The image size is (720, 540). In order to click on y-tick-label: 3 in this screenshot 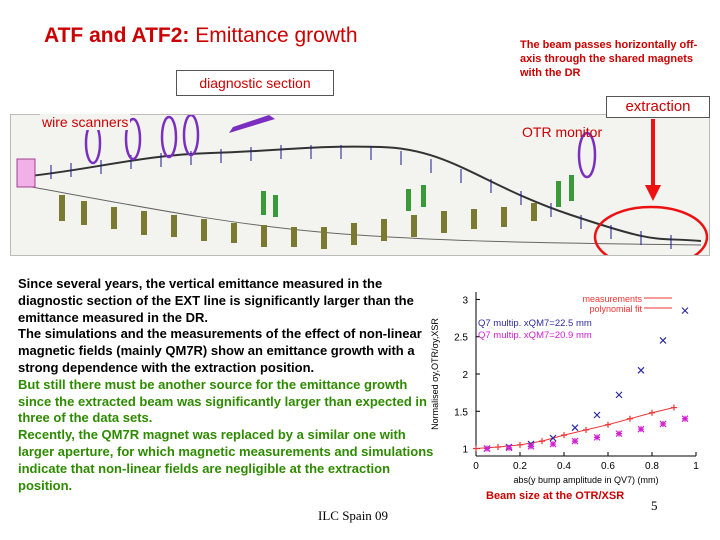, I will do `click(465, 300)`.